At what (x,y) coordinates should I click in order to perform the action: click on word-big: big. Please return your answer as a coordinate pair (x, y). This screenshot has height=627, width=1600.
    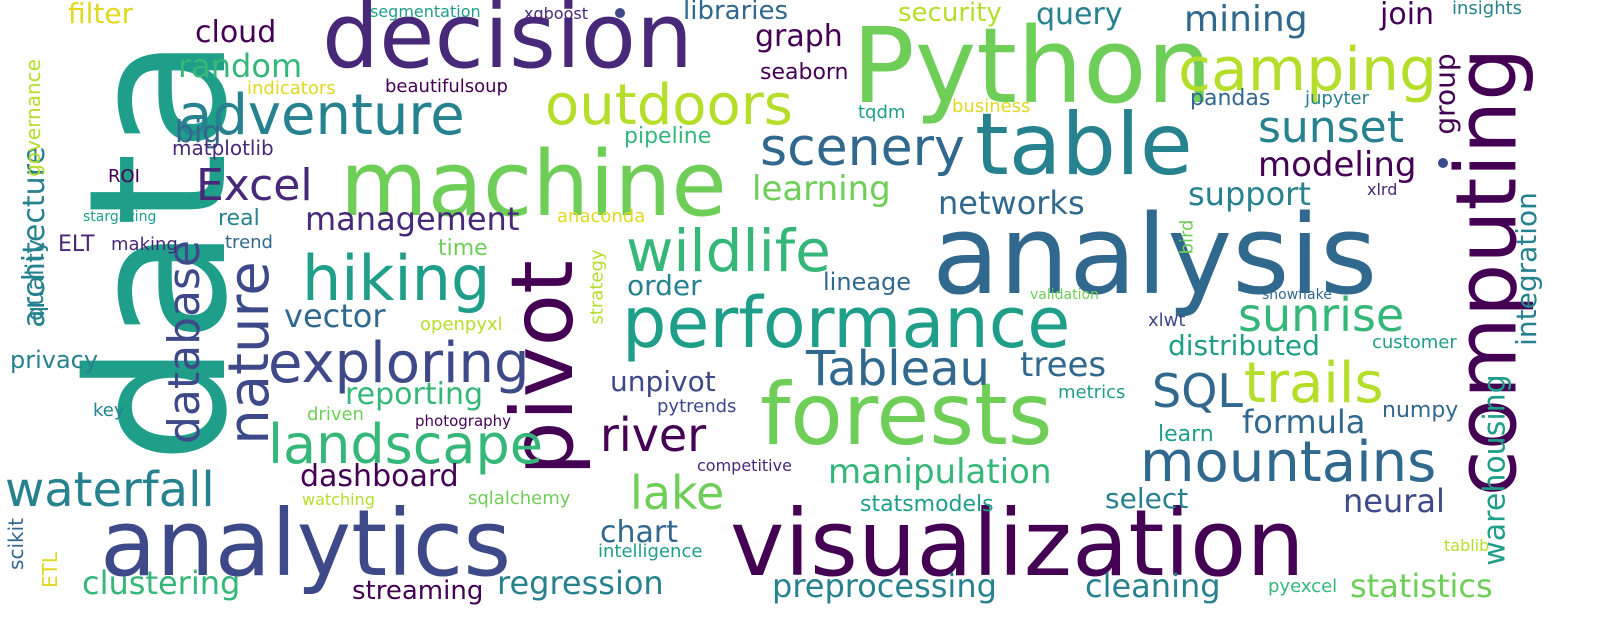
    Looking at the image, I should click on (198, 132).